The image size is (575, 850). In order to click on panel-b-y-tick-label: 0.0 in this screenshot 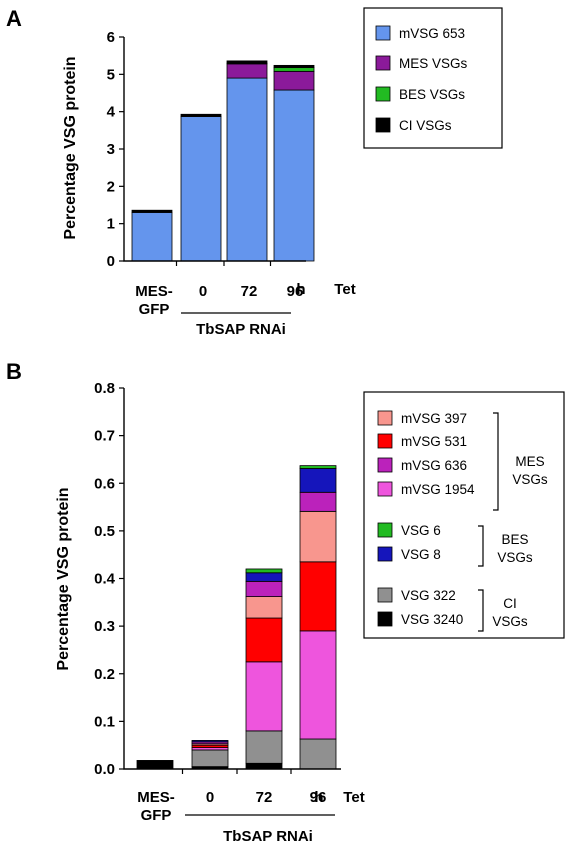, I will do `click(104, 769)`.